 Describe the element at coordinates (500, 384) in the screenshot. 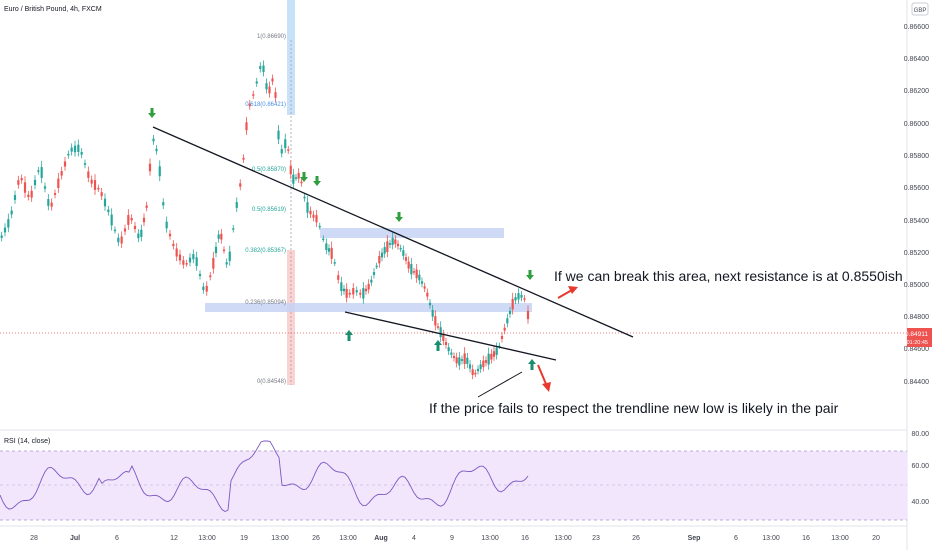

I see `note-pointer-line` at that location.